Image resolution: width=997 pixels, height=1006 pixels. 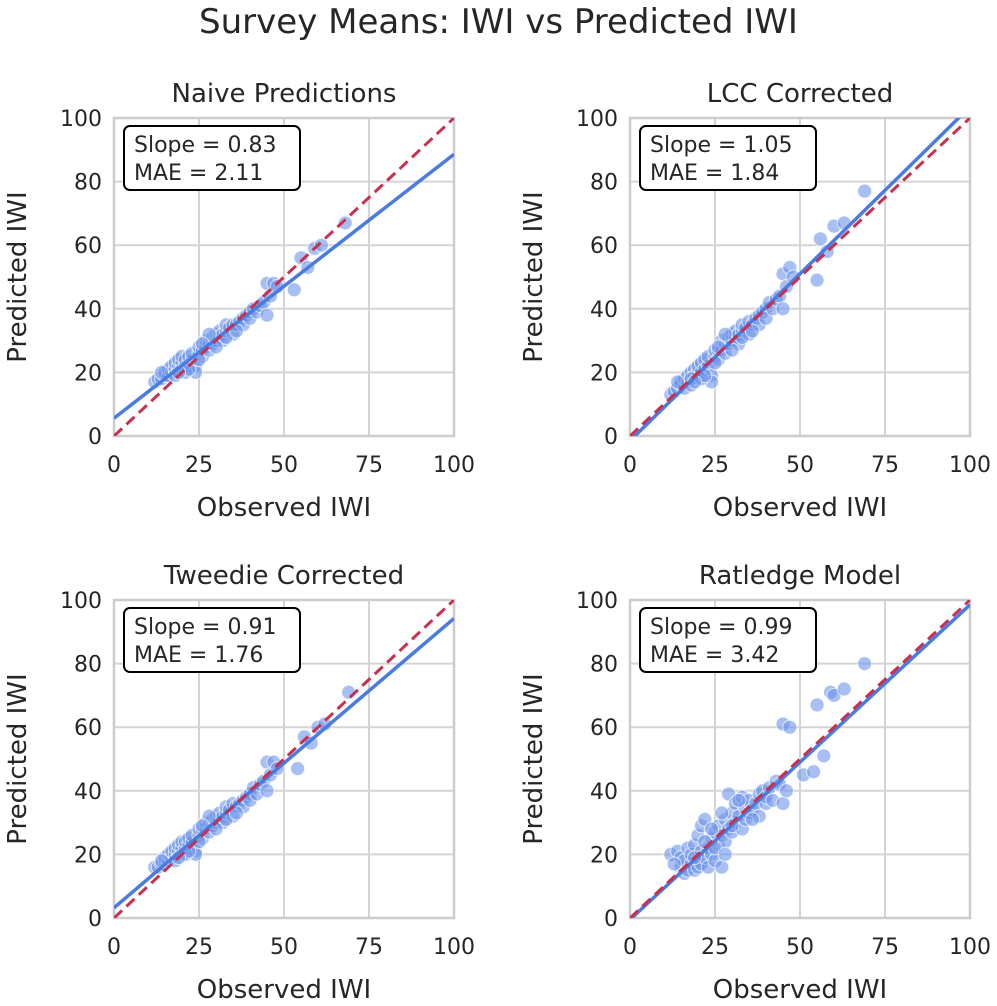 I want to click on mae-annotation: MAE = 2.11, so click(x=198, y=173).